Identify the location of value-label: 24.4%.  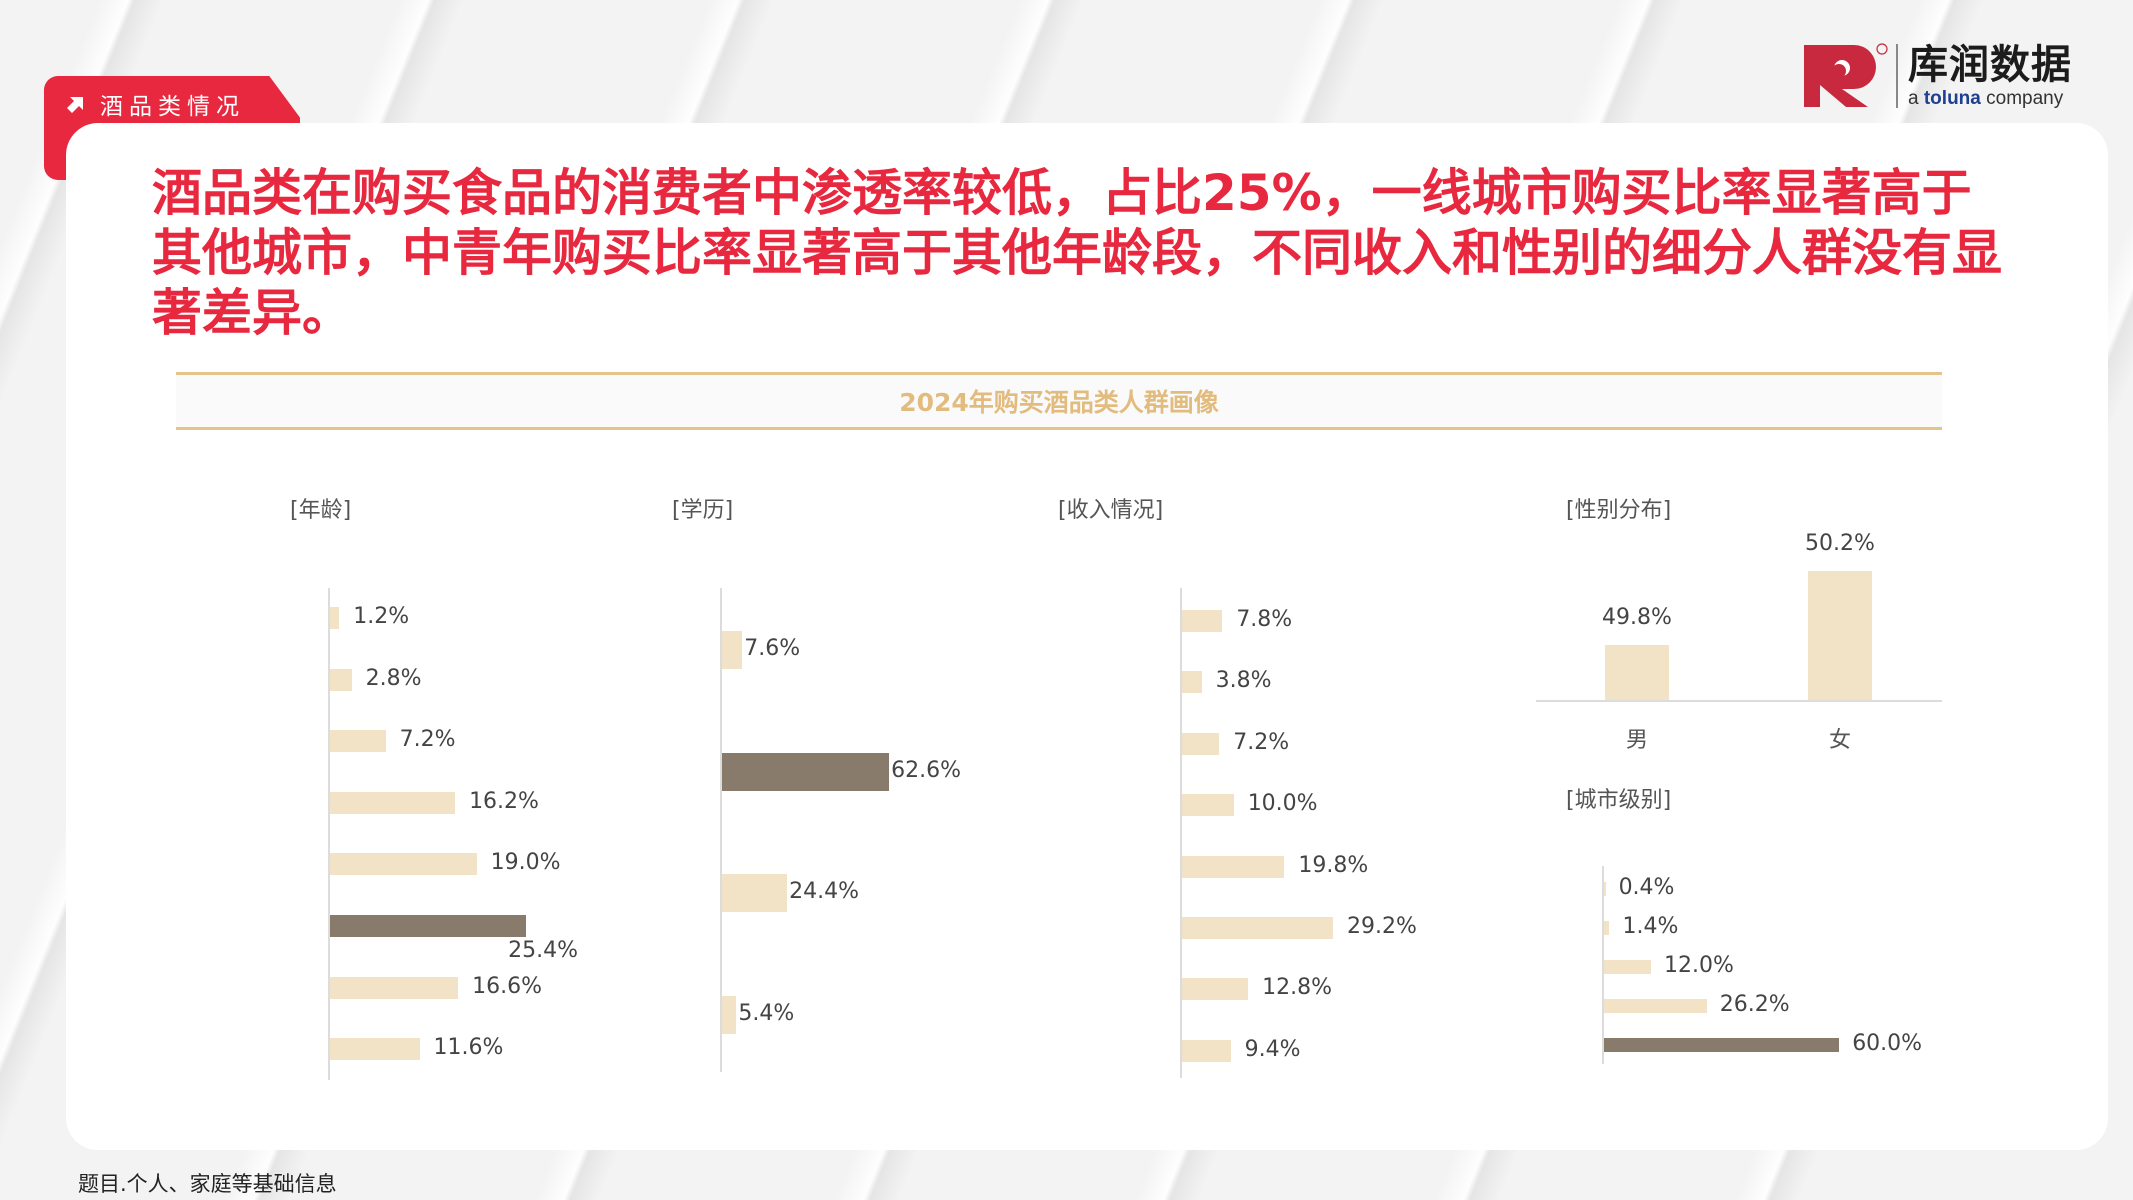
(824, 891).